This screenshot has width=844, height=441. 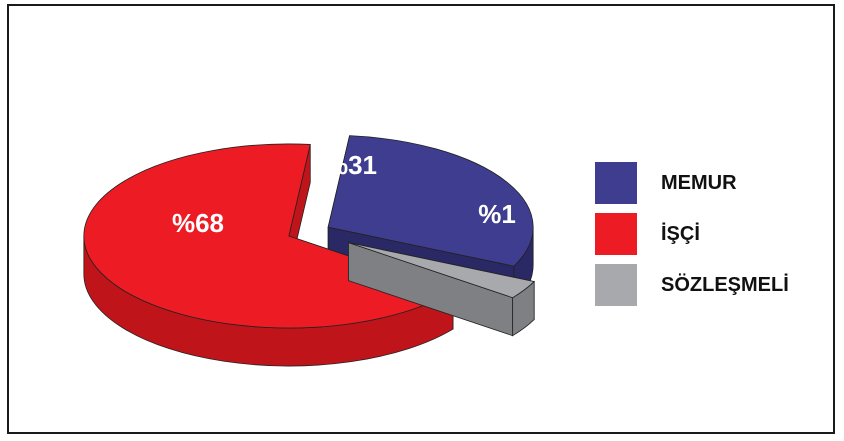 I want to click on legend-swatch-memur, so click(x=616, y=183).